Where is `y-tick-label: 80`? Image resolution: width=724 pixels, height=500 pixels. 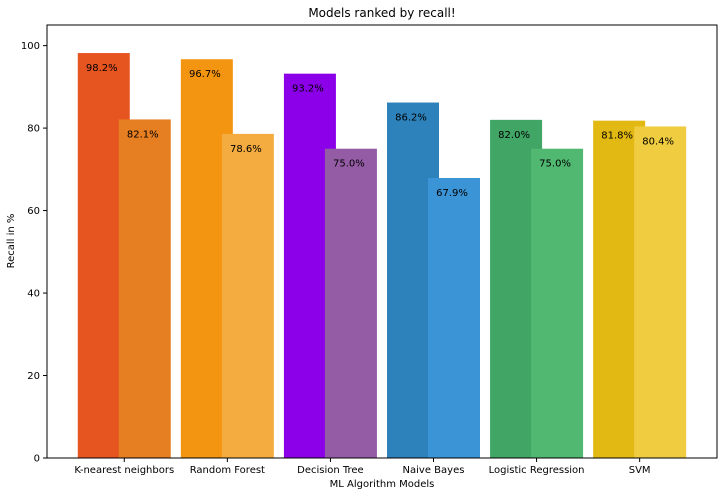 y-tick-label: 80 is located at coordinates (33, 129).